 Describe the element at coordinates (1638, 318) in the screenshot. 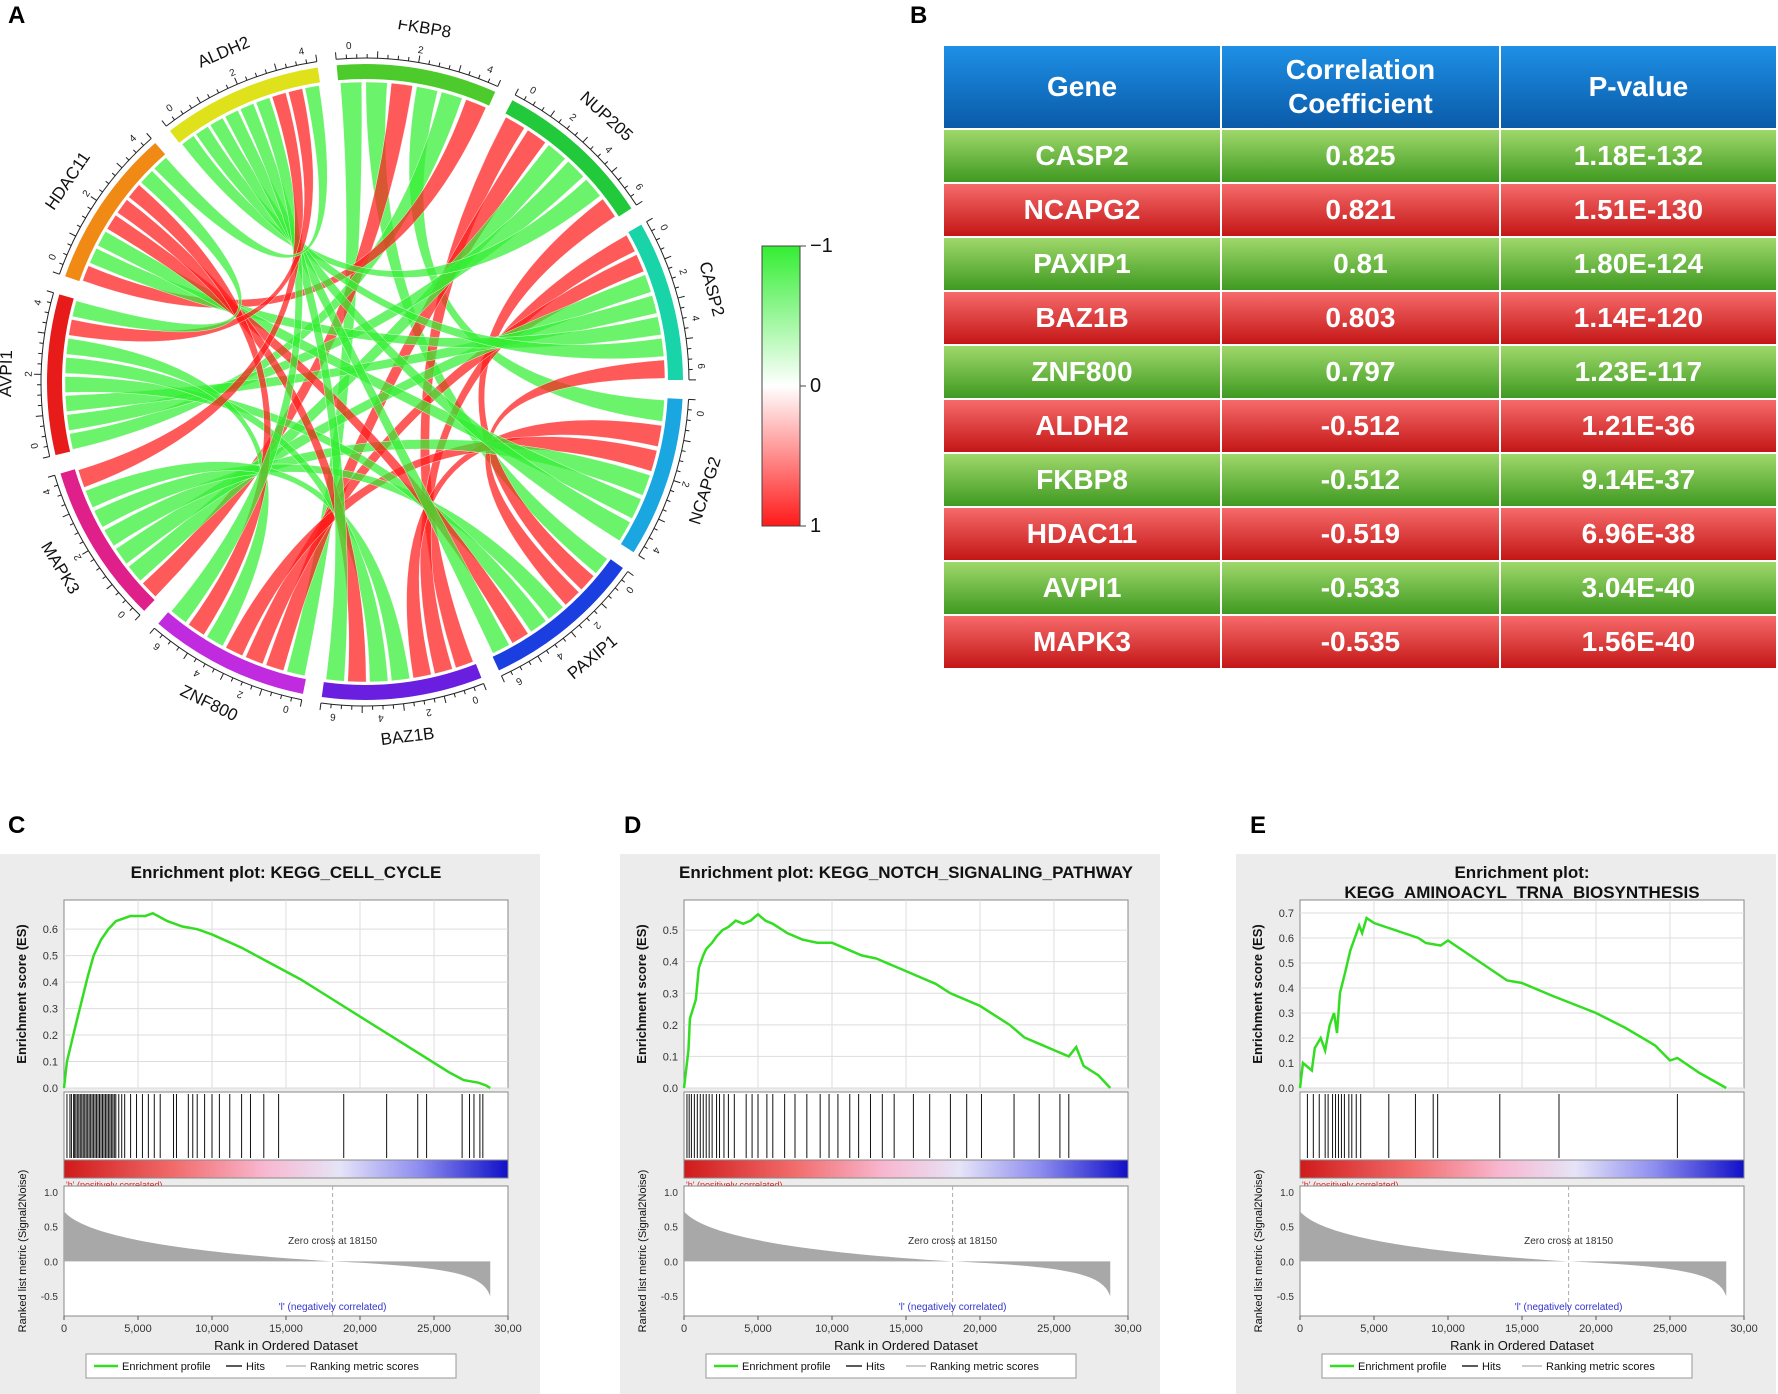

I see `cell-p: 1.14E-120` at that location.